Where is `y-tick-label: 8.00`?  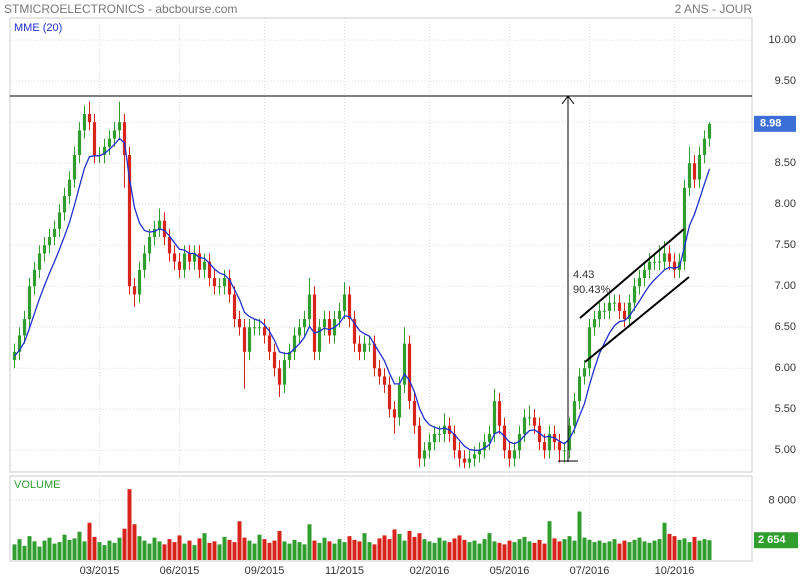
y-tick-label: 8.00 is located at coordinates (785, 204).